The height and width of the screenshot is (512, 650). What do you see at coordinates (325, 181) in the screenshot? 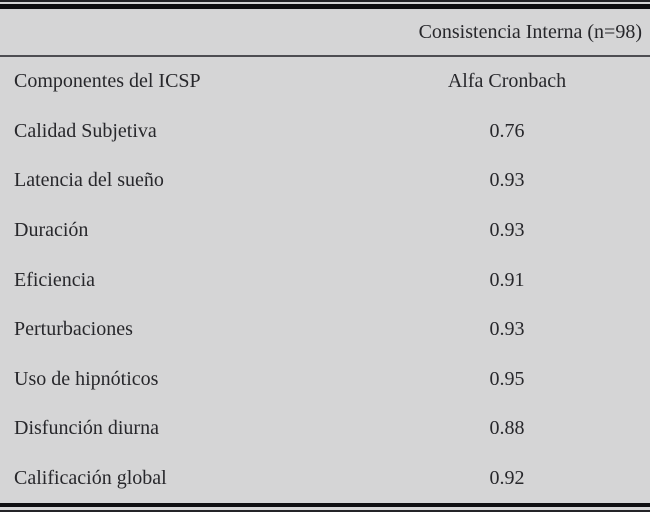
I see `table-row: Latencia del sueño 0.93` at bounding box center [325, 181].